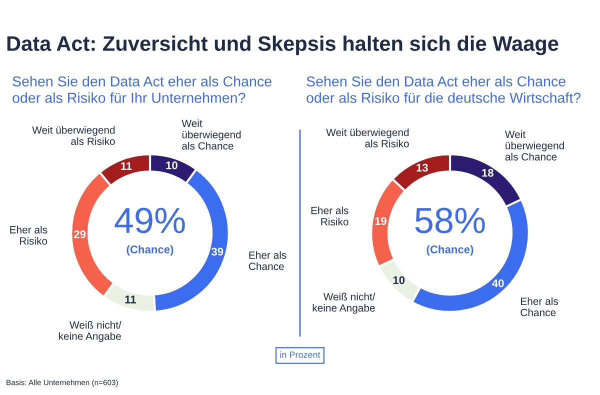  I want to click on chart-subtitle: Sehen Sie den Data Act eher als Chance oder als Risiko für die deutsche Wirtschaft?, so click(443, 89).